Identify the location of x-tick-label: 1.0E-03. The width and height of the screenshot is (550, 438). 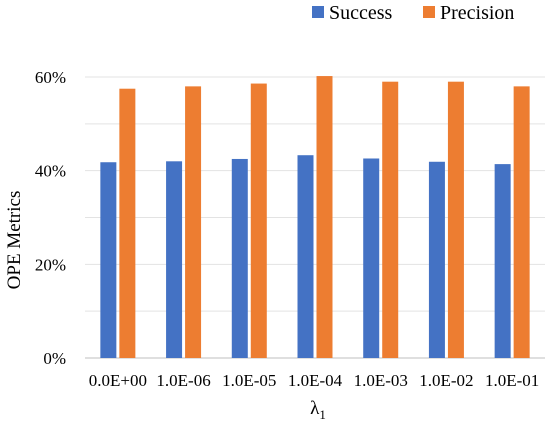
(381, 380).